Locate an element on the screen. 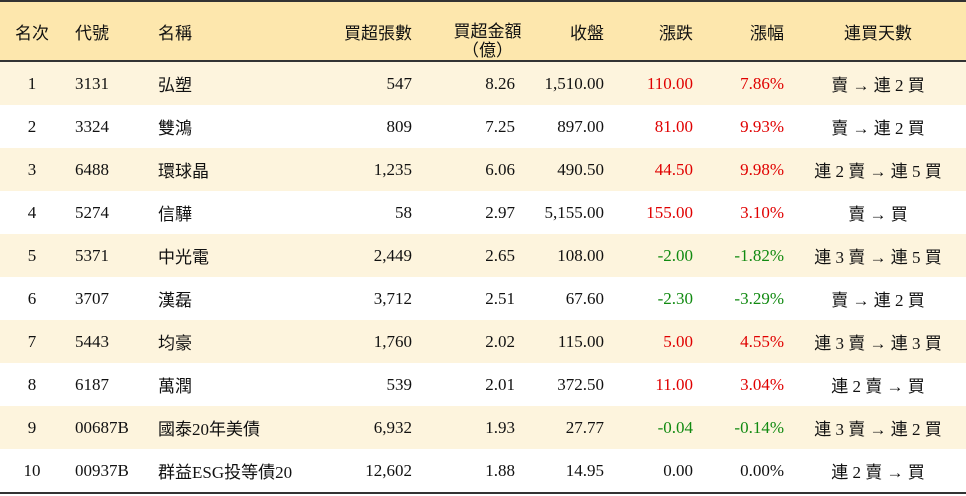 This screenshot has width=966, height=496. rank: 2 is located at coordinates (32, 126).